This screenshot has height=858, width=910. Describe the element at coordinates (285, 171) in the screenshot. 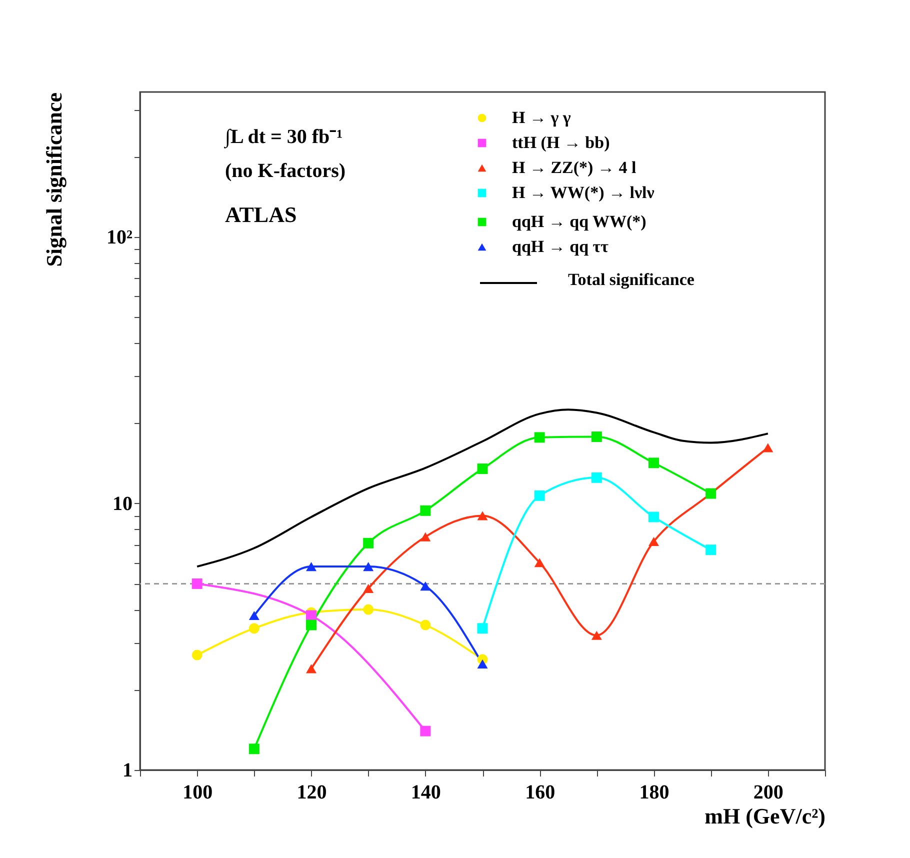

I see `annotation: (no K-factors)` at that location.